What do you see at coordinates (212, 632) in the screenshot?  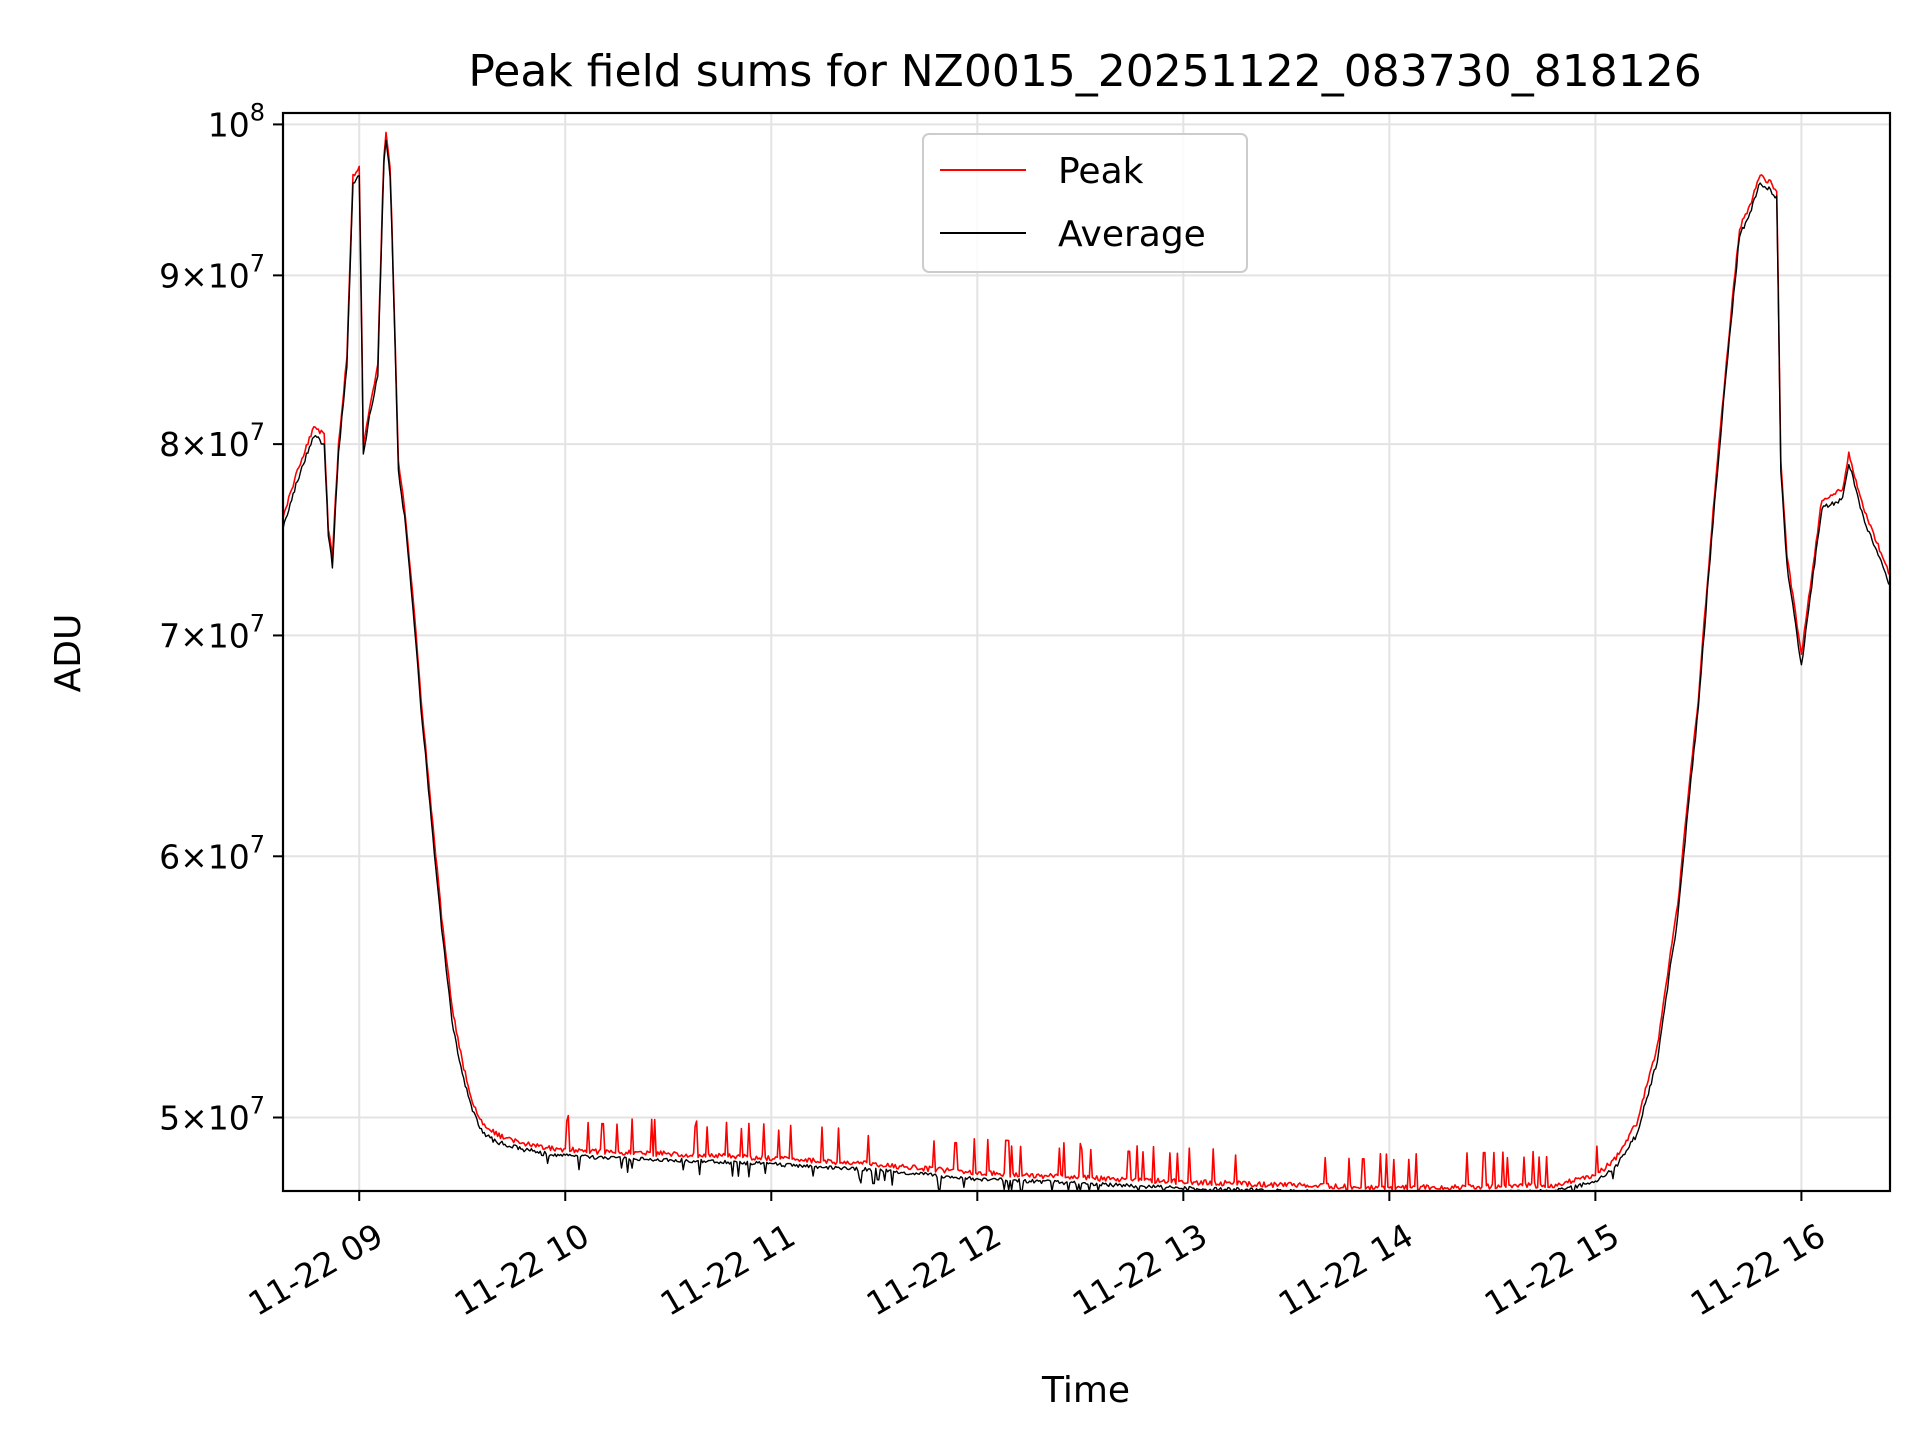 I see `y-tick-label: 7×107` at bounding box center [212, 632].